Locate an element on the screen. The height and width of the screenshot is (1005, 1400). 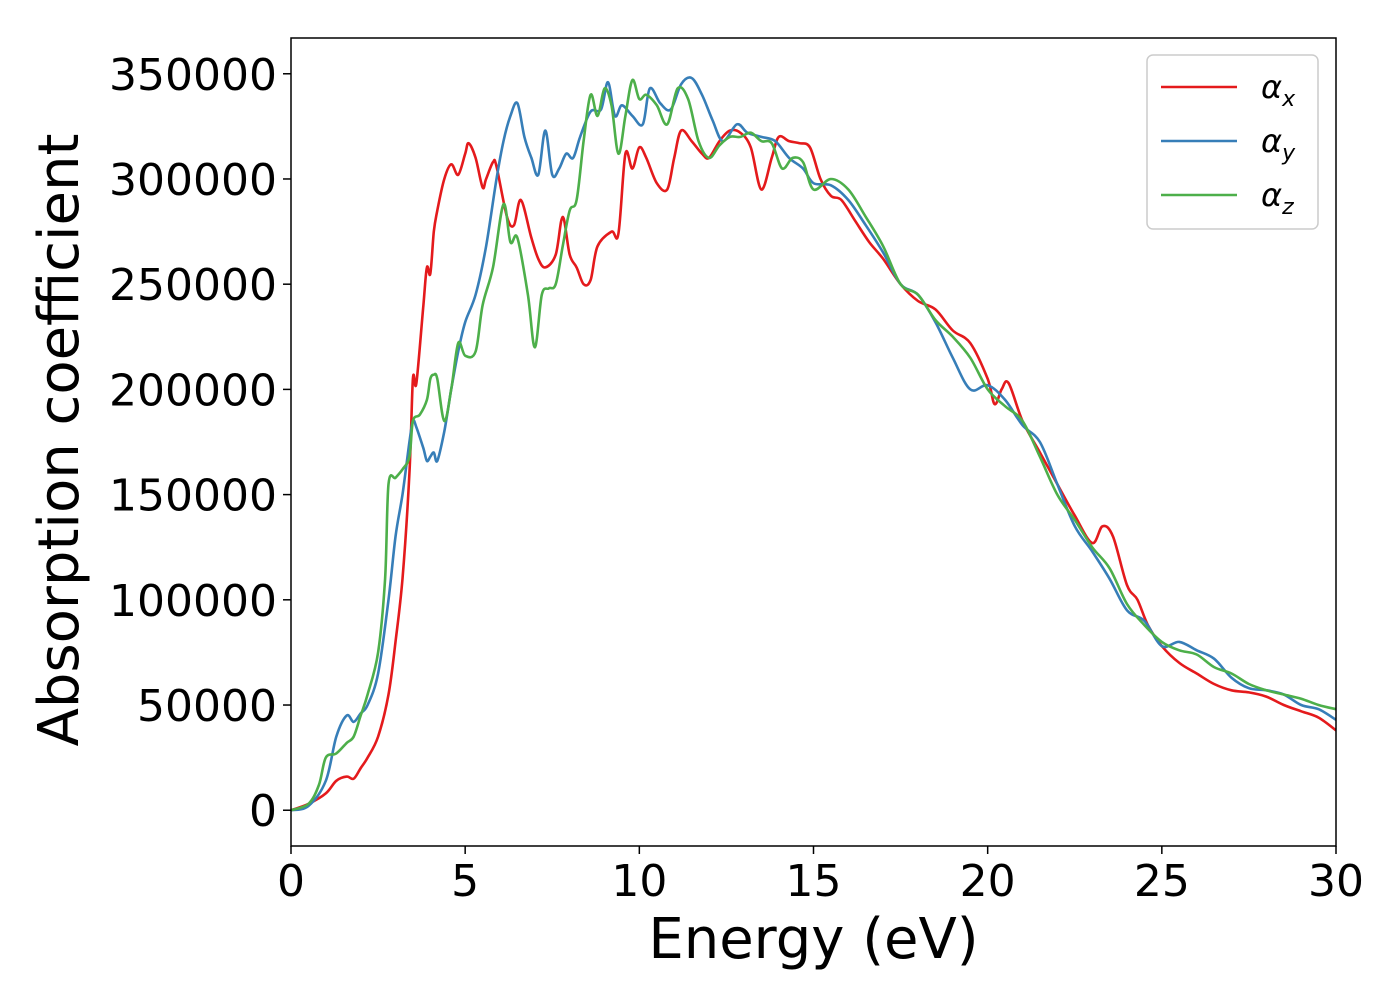
legend-label-z: αz is located at coordinates (1277, 198).